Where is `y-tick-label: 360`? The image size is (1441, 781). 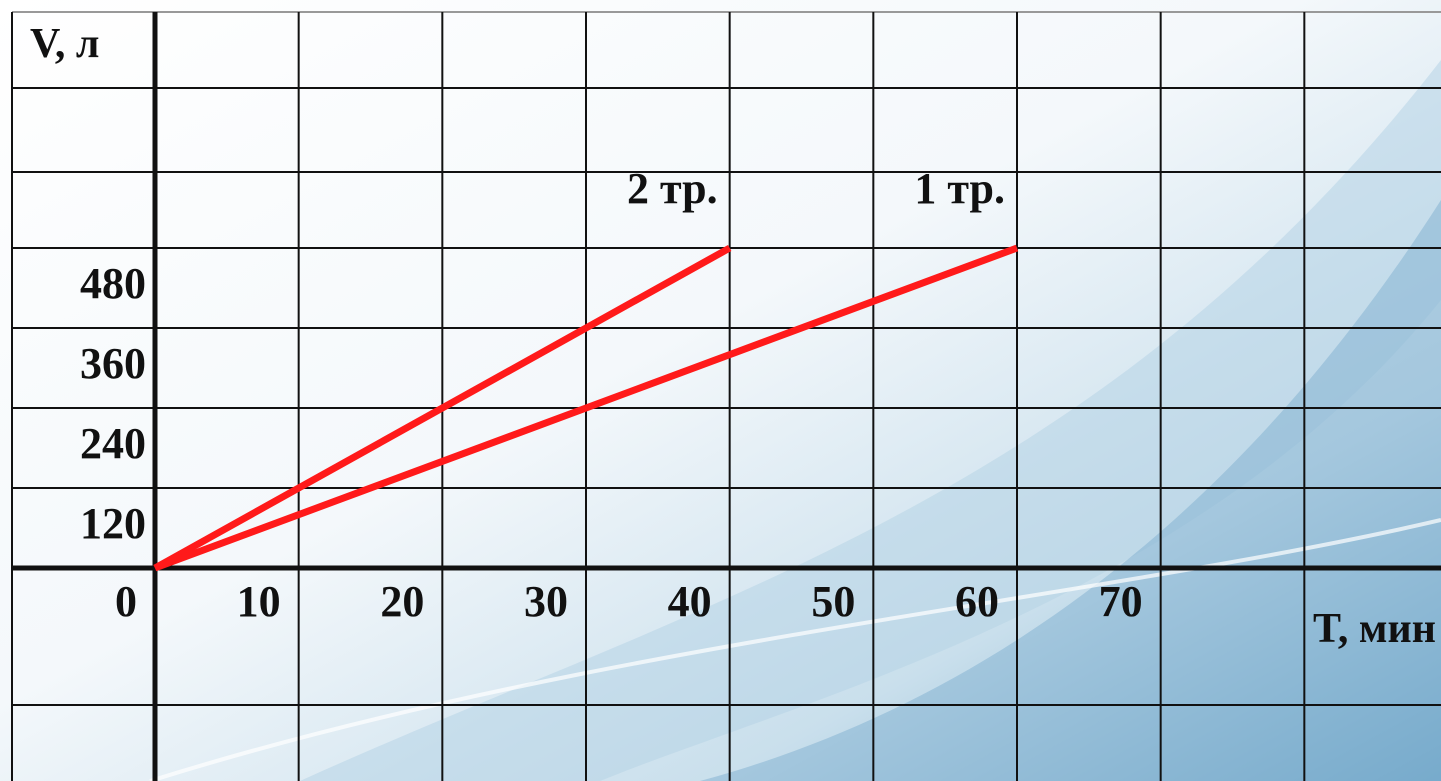 y-tick-label: 360 is located at coordinates (113, 363).